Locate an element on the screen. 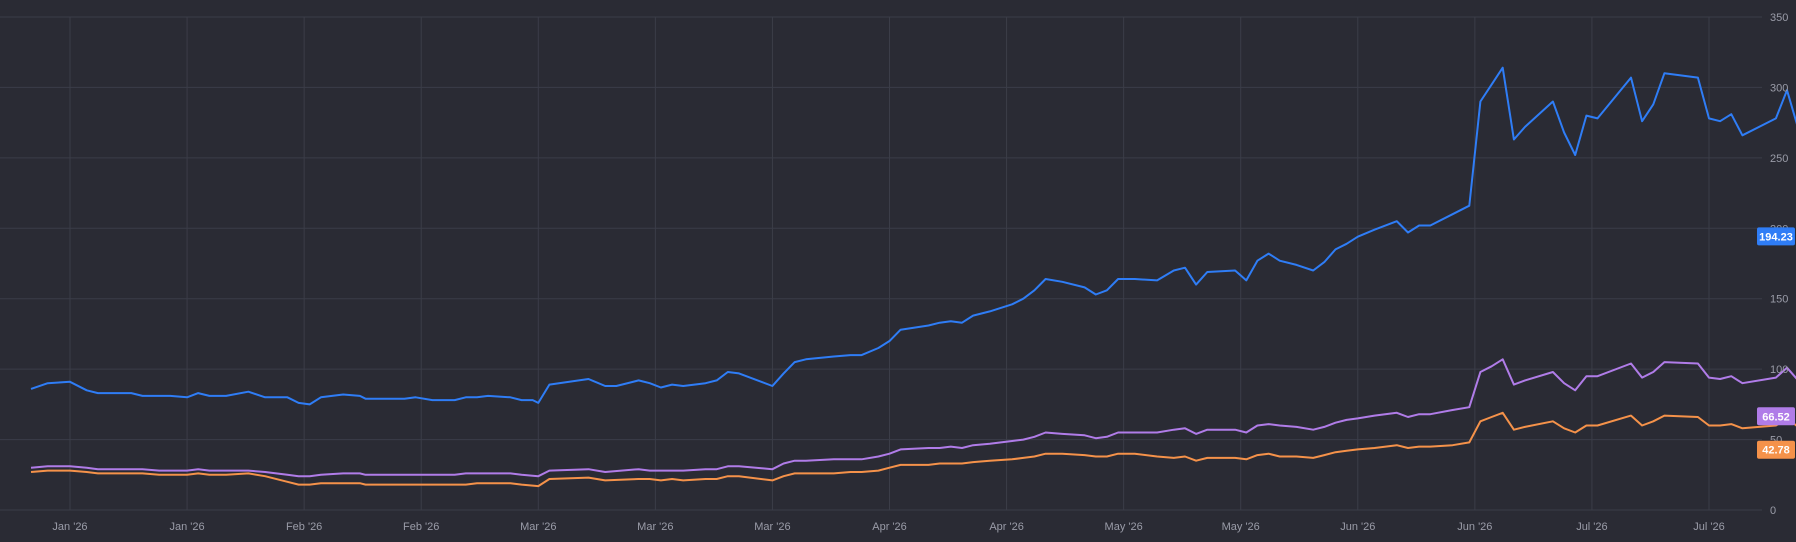  y-tick-label: 0 is located at coordinates (1773, 511).